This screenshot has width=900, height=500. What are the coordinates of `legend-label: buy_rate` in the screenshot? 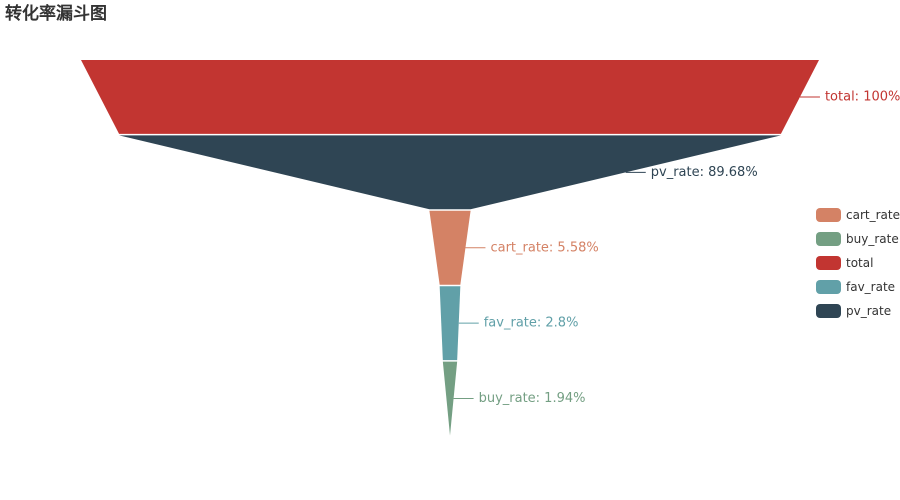 It's located at (872, 239).